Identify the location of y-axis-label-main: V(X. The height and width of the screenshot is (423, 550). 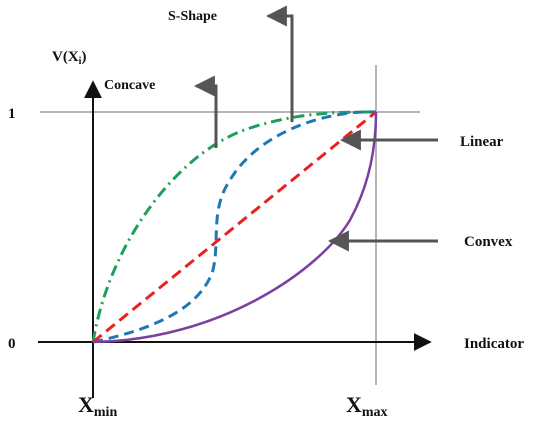
(65, 57).